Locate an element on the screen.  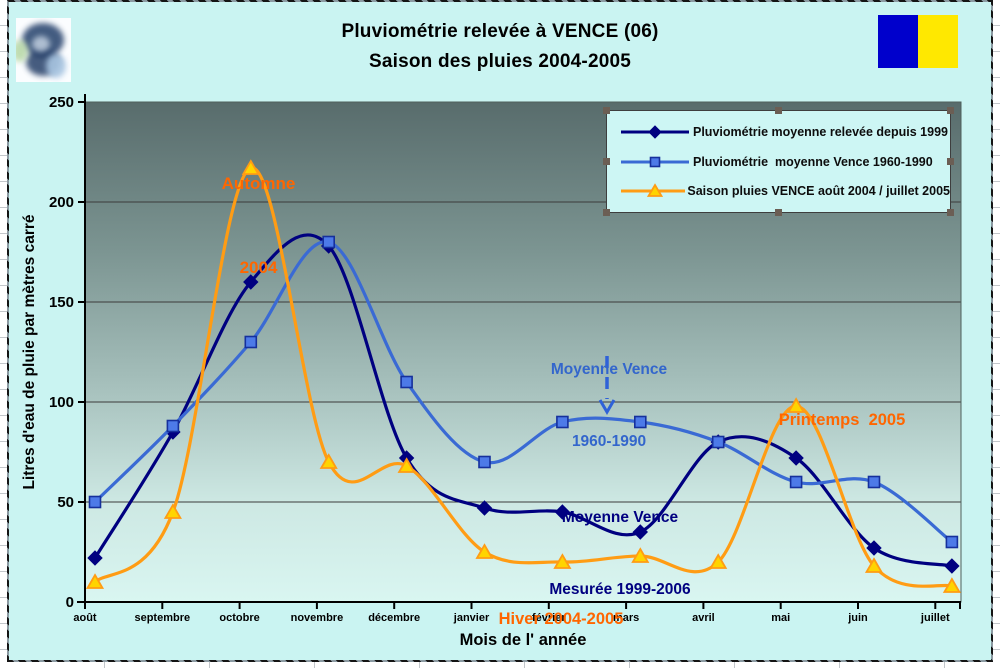
annotation-line: Hiver 2004-2005 is located at coordinates (561, 619).